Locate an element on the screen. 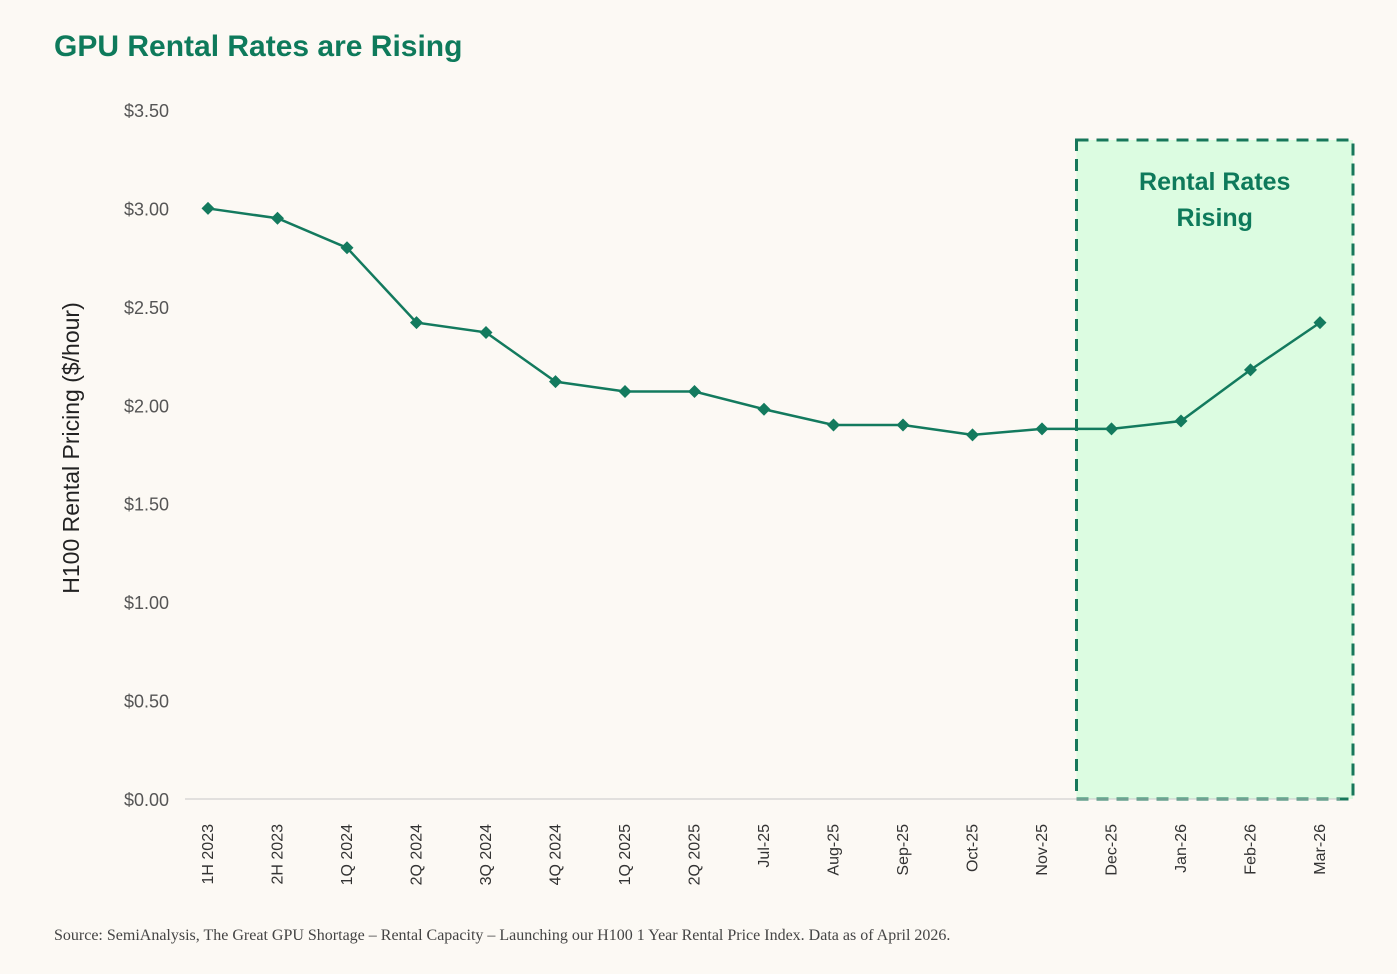 This screenshot has width=1397, height=974. x-tick-label: 4Q 2024 is located at coordinates (556, 854).